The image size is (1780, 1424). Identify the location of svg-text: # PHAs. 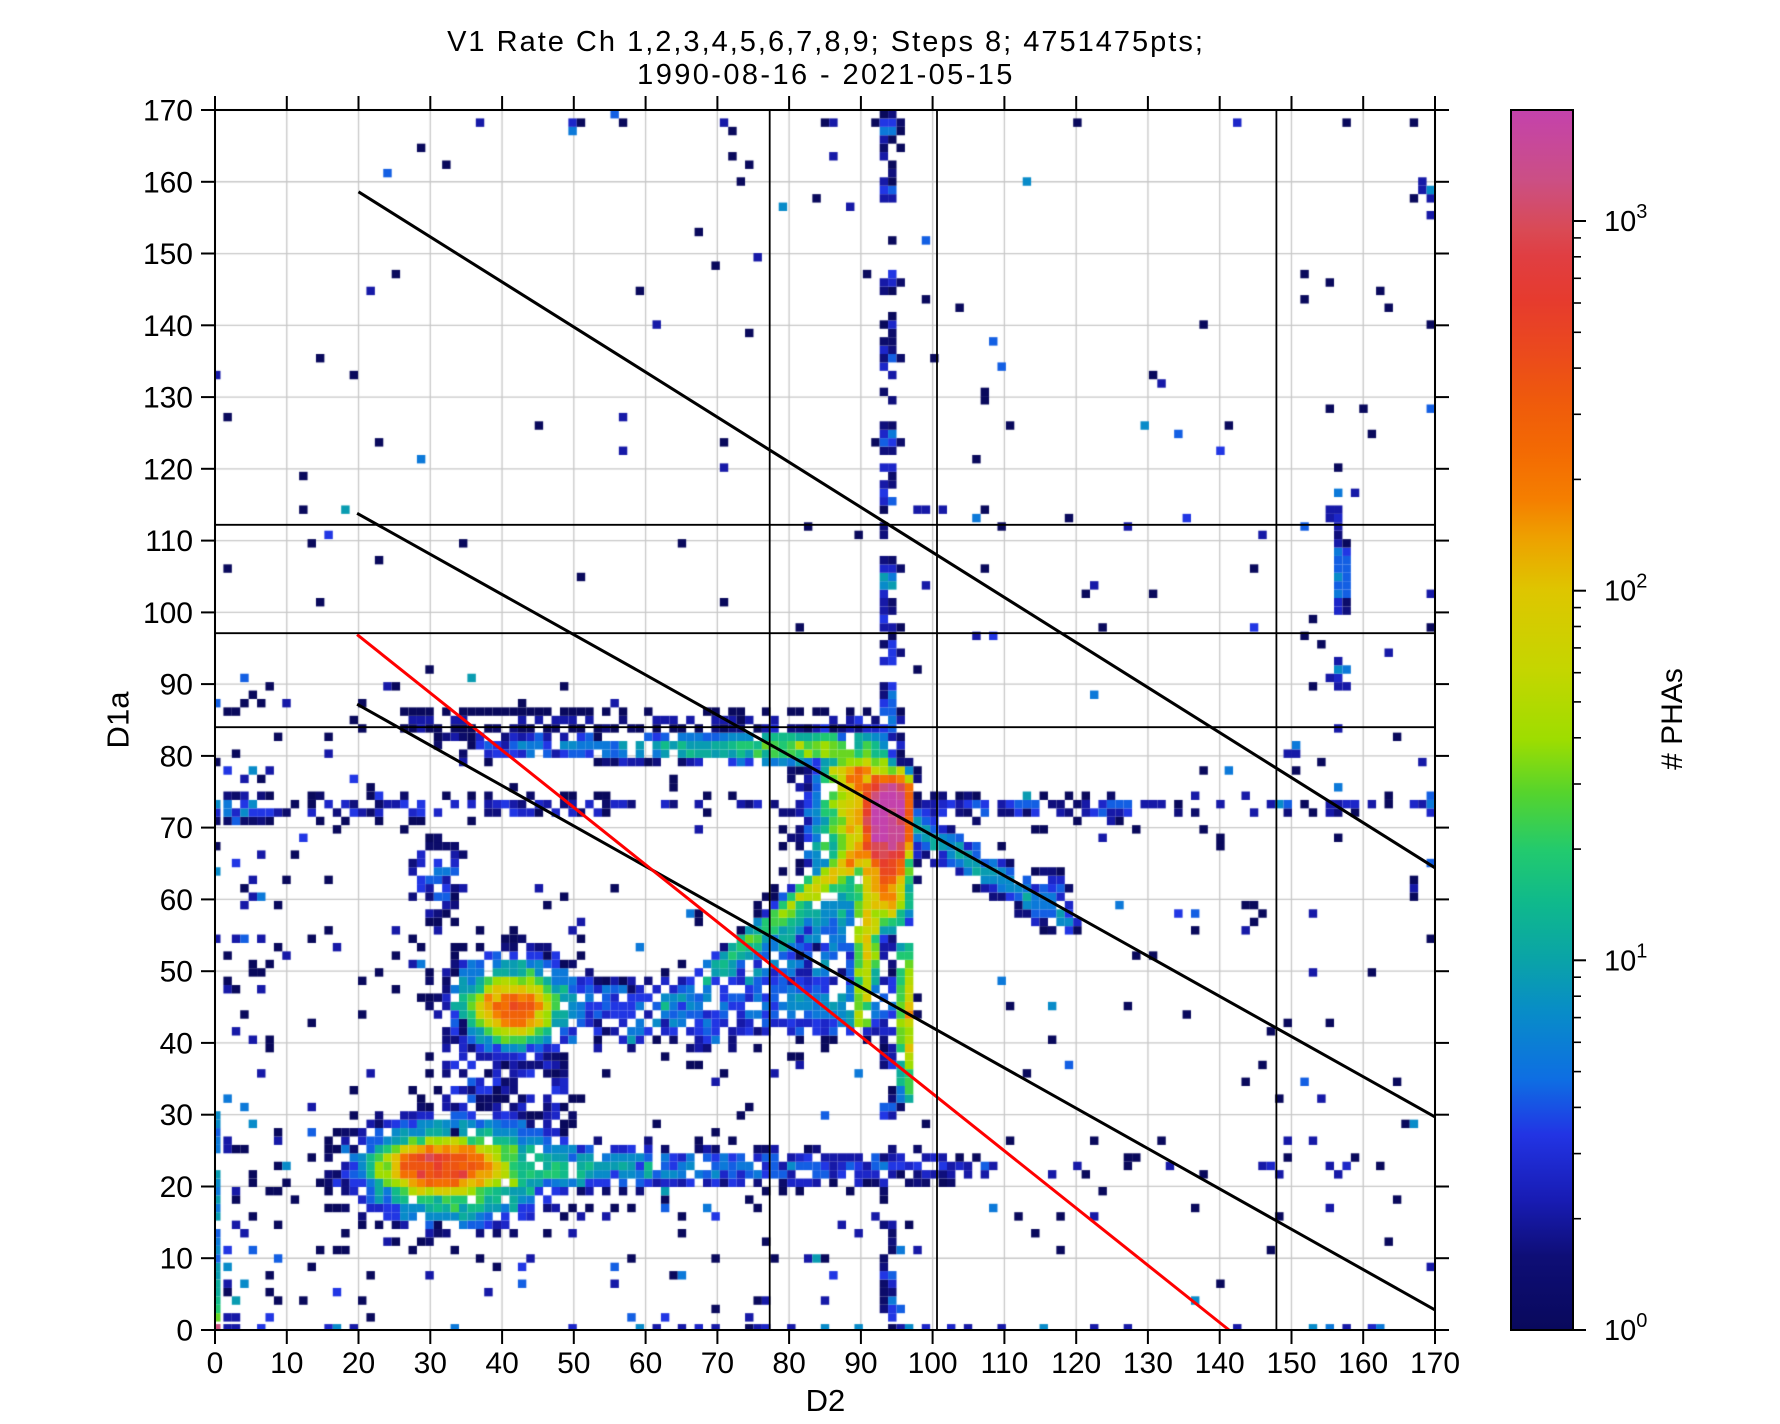
(1672, 719).